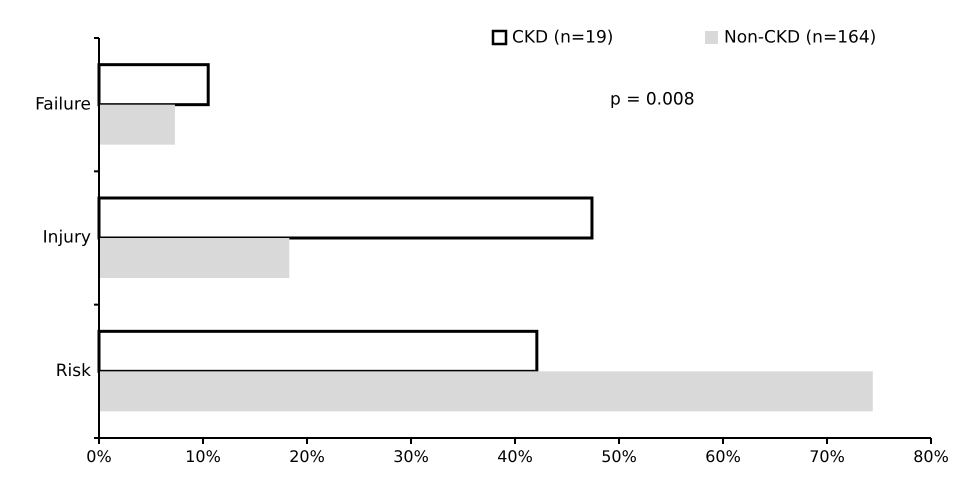 The image size is (961, 487). What do you see at coordinates (827, 456) in the screenshot?
I see `x-tick-label: 70%` at bounding box center [827, 456].